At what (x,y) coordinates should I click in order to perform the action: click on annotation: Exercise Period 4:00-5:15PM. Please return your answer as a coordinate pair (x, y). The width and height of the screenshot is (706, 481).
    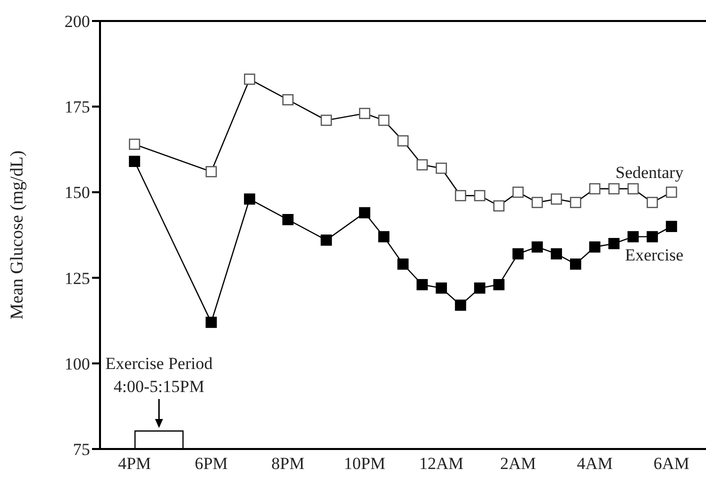
    Looking at the image, I should click on (159, 375).